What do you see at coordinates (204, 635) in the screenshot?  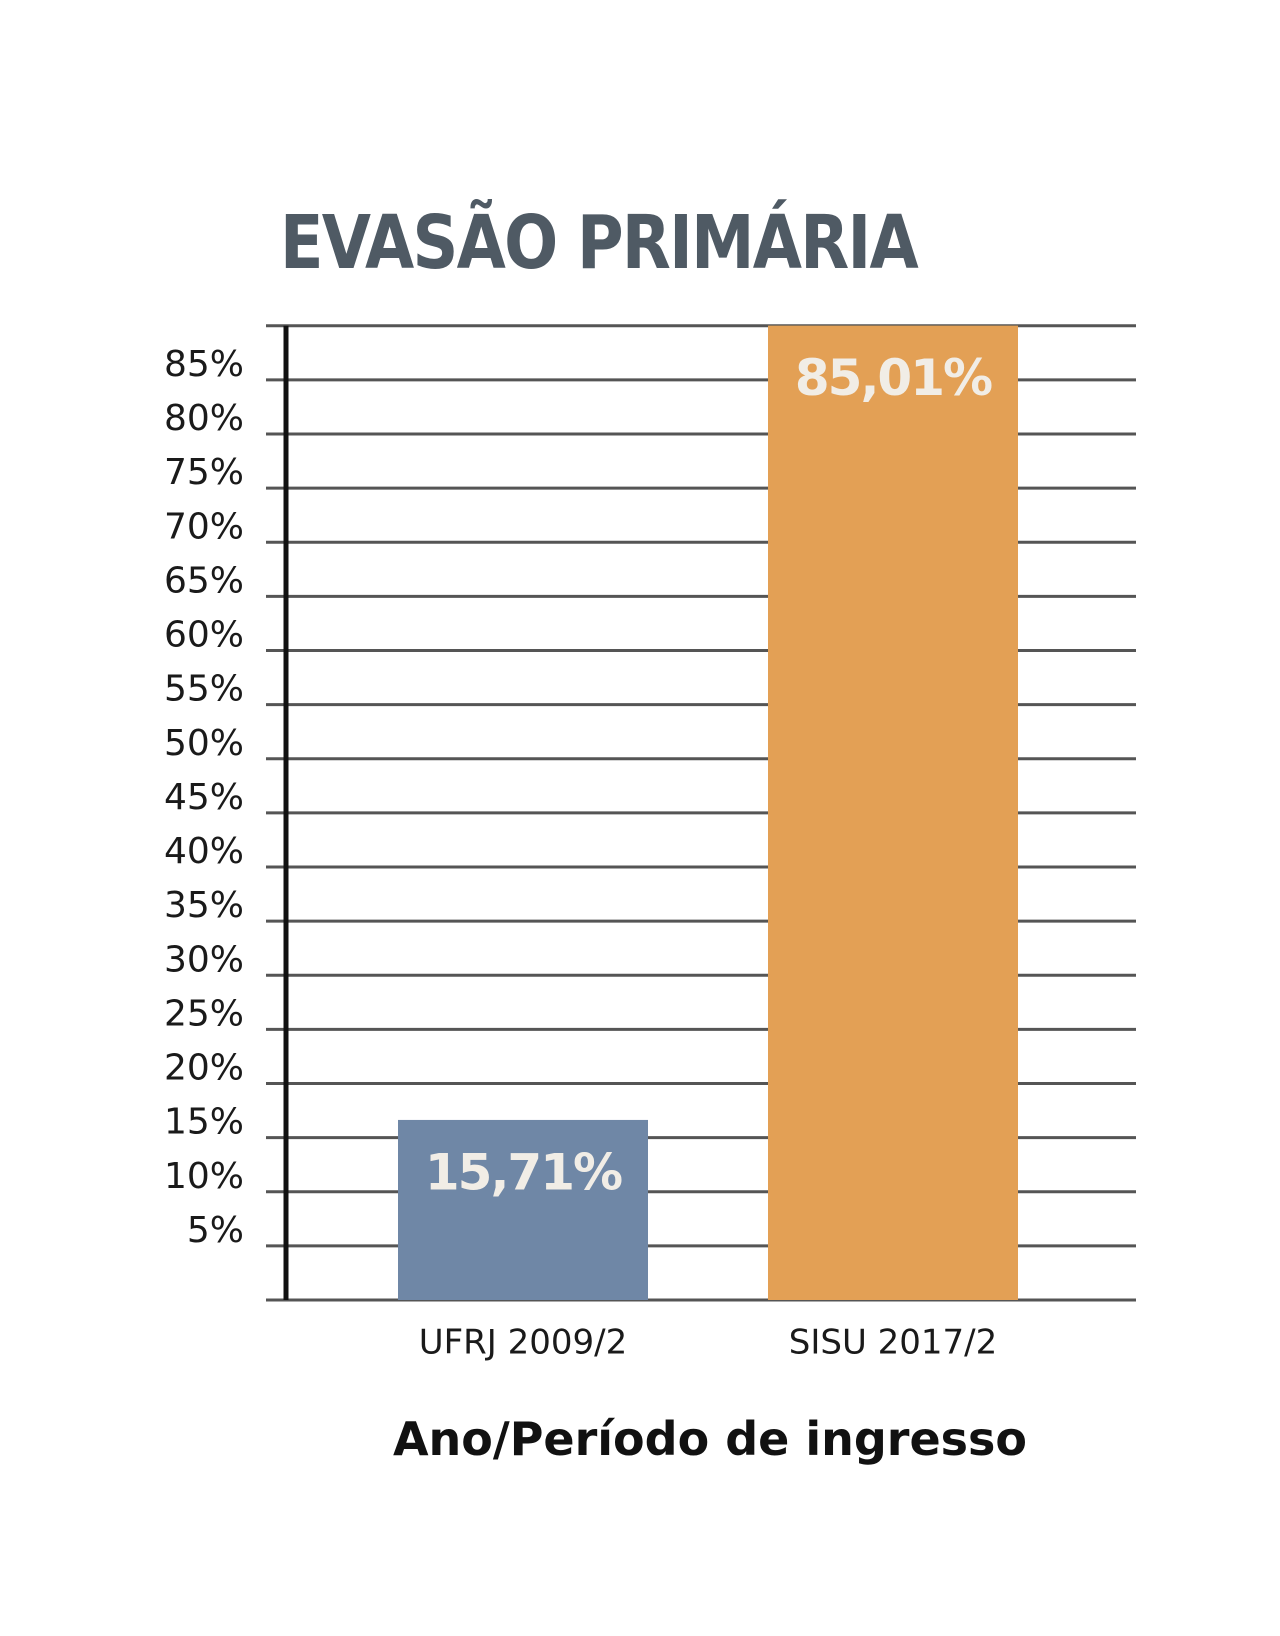 I see `y-tick-label: 60%` at bounding box center [204, 635].